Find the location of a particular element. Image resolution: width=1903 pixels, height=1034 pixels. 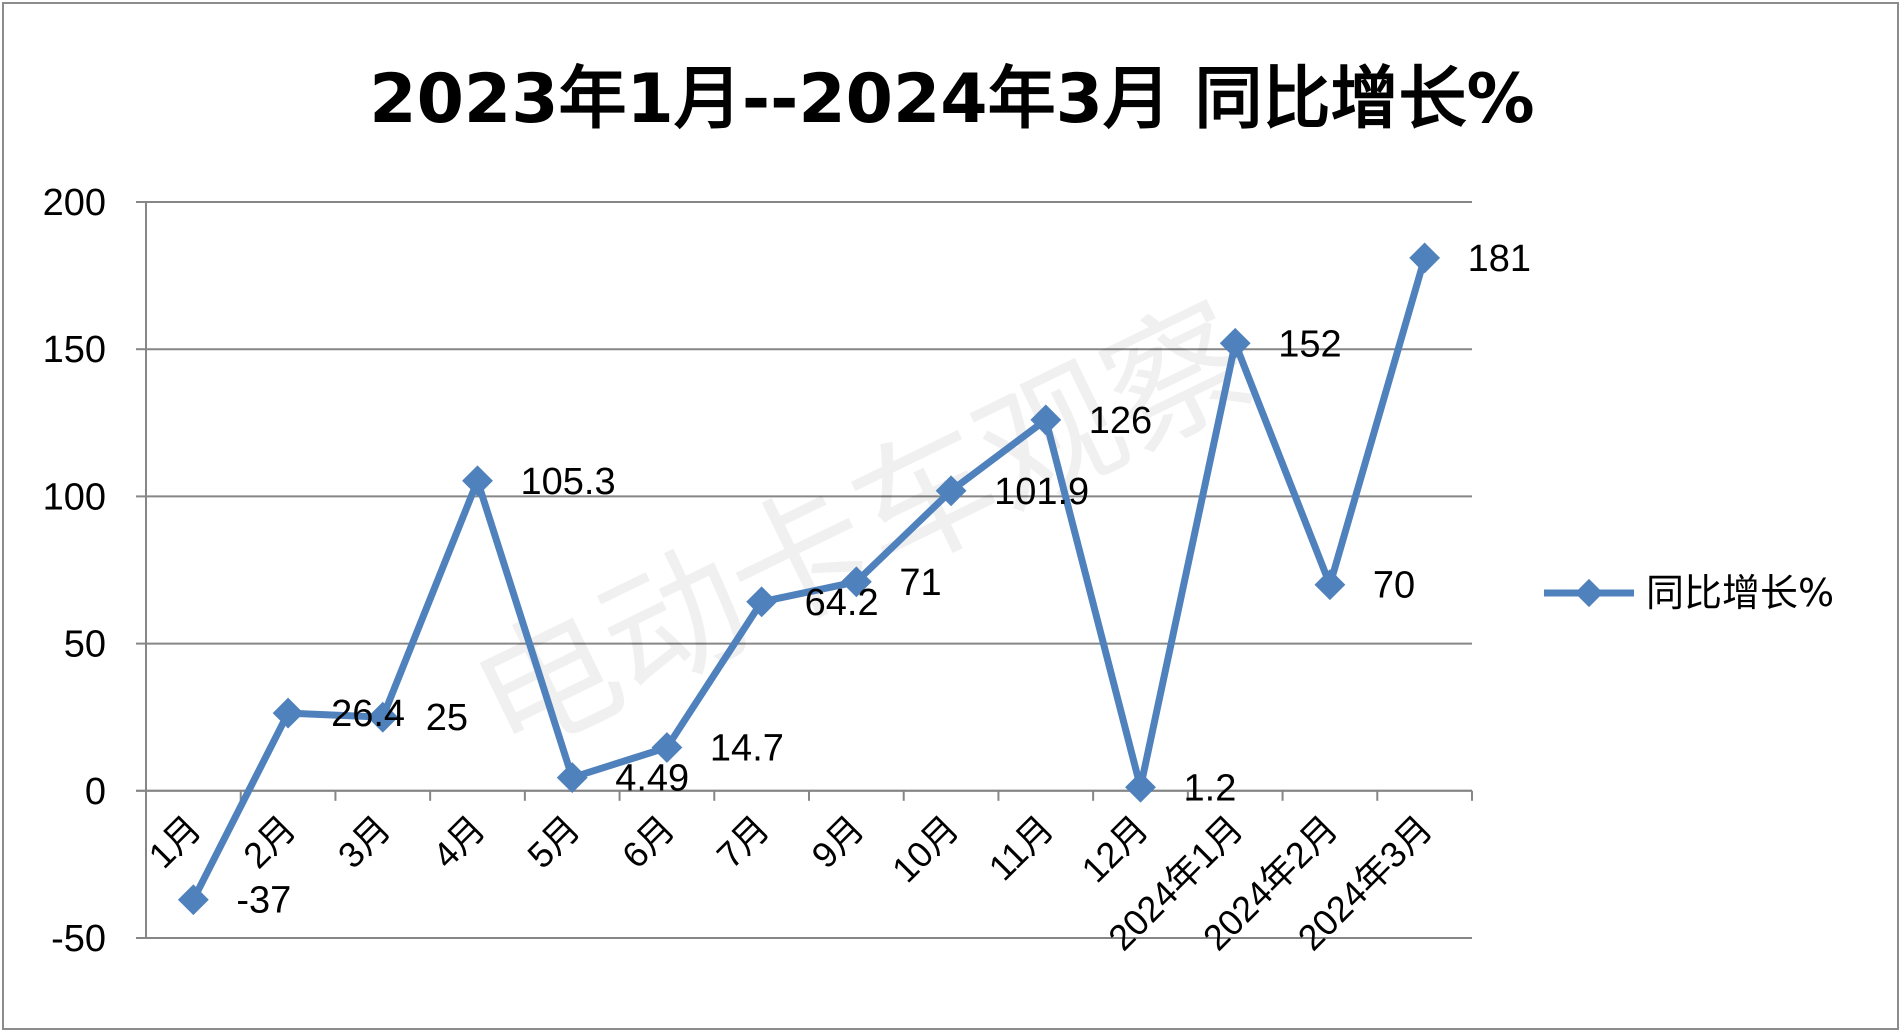

data-label: 70 is located at coordinates (1394, 586).